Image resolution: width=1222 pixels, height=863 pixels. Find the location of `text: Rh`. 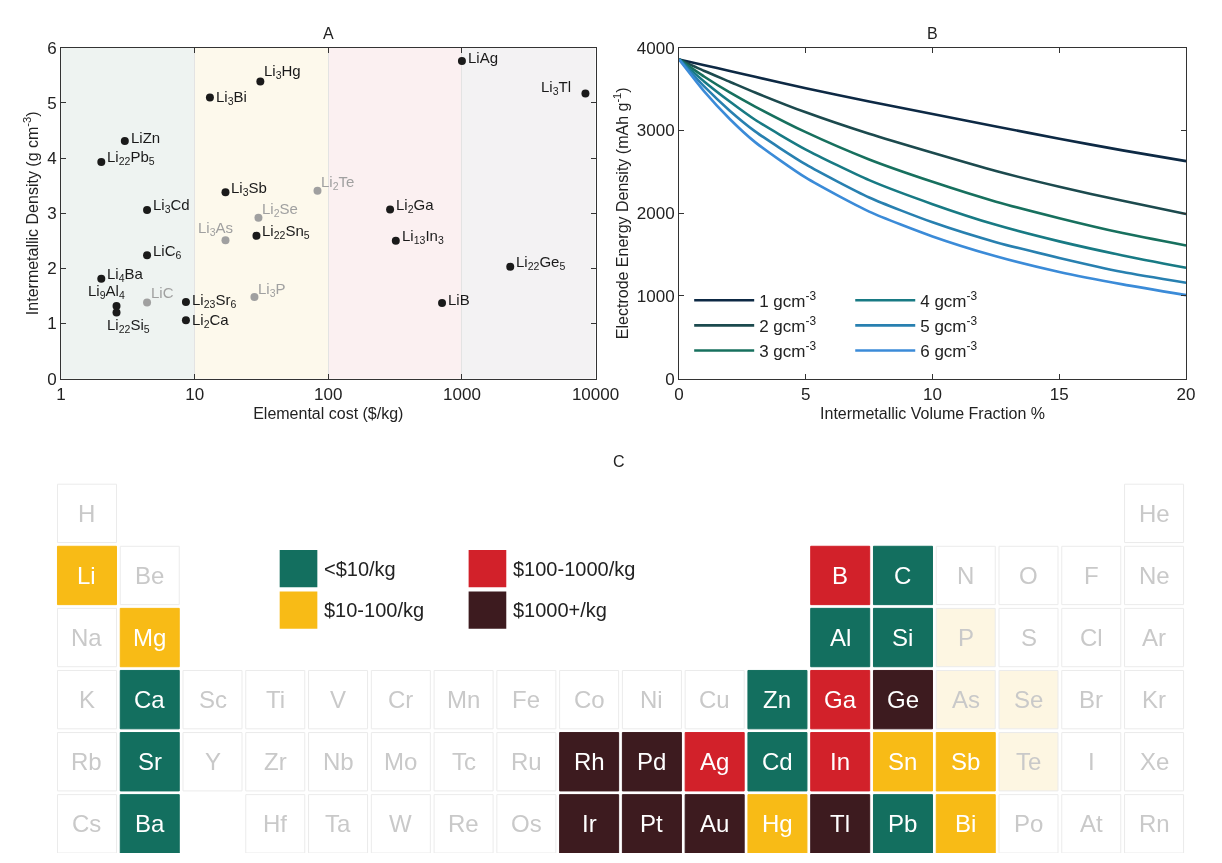

text: Rh is located at coordinates (589, 761).